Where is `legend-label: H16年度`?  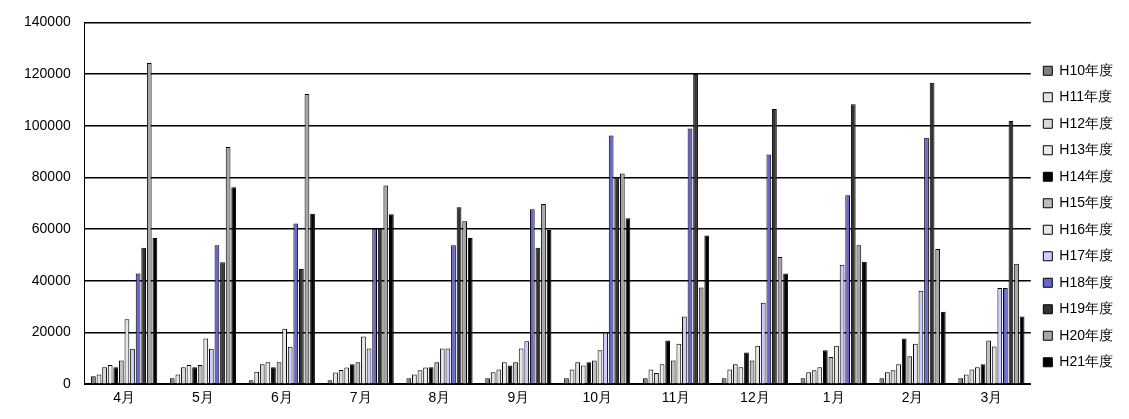 legend-label: H16年度 is located at coordinates (1086, 228).